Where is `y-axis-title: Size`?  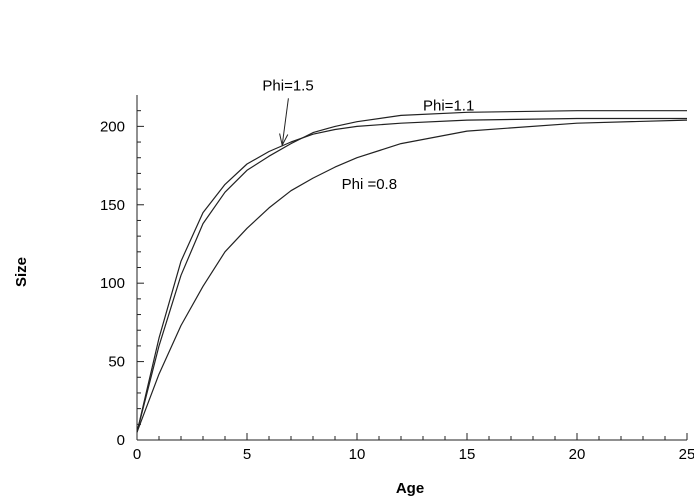 y-axis-title: Size is located at coordinates (21, 272).